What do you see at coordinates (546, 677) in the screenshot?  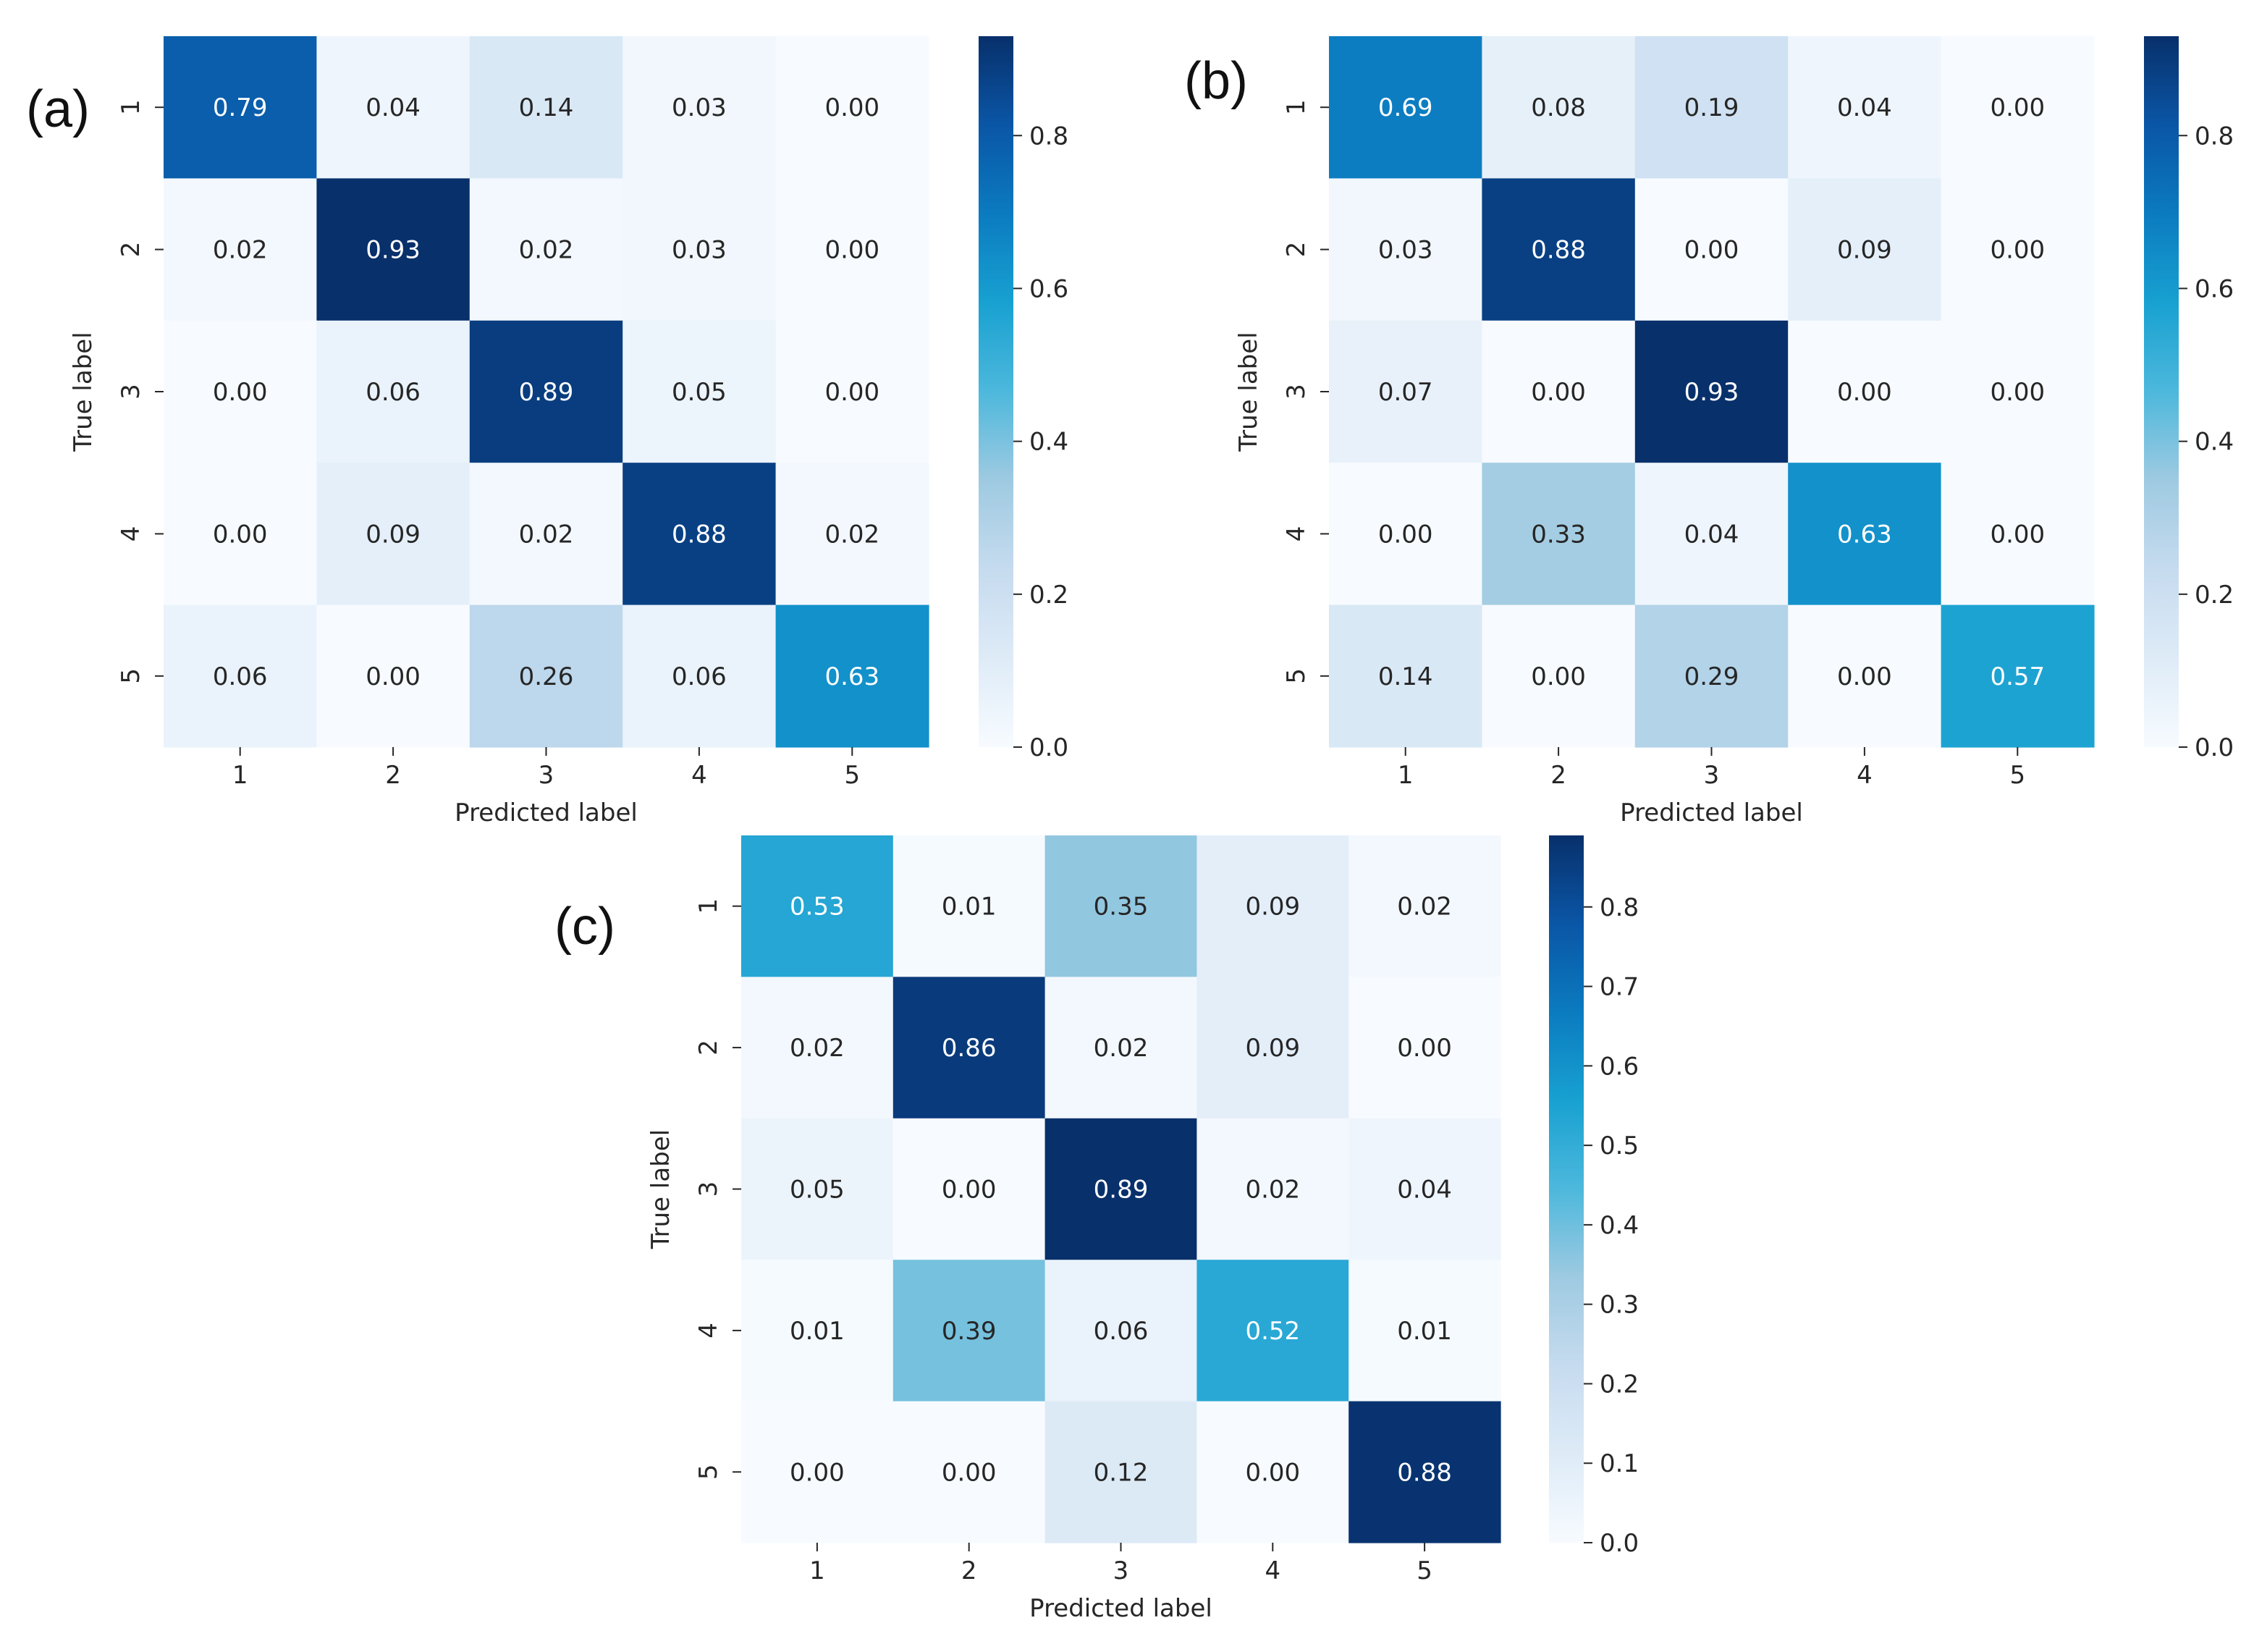 I see `cell-value-label: 0.26` at bounding box center [546, 677].